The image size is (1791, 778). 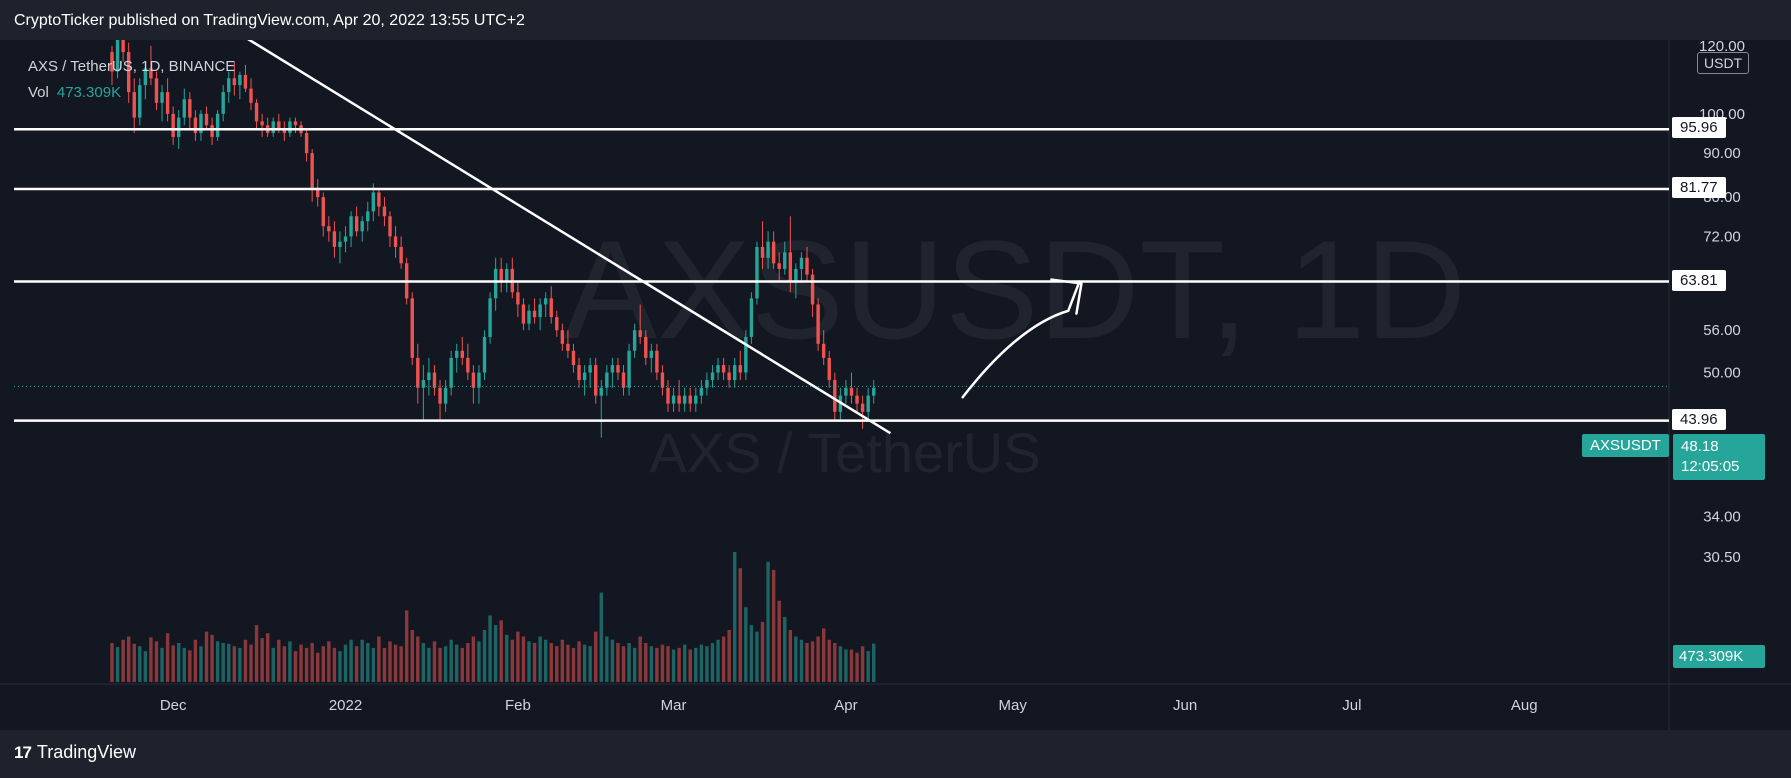 I want to click on x-tick-label: Jul, so click(x=1351, y=705).